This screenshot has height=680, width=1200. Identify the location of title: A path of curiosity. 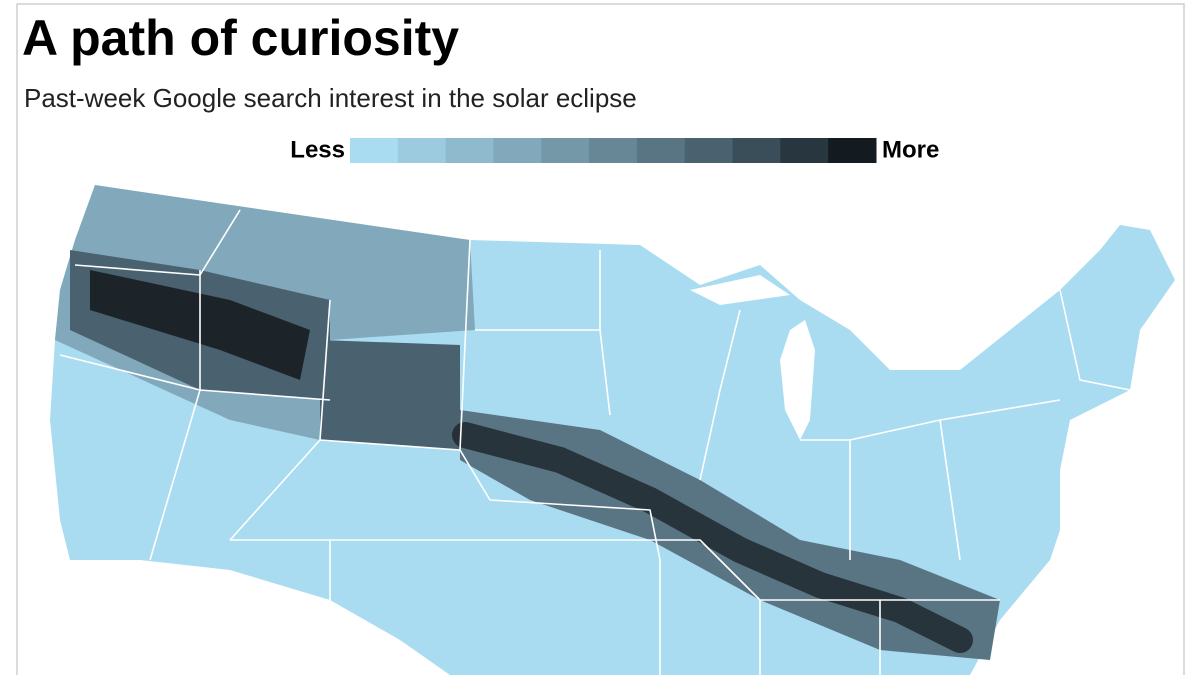
(240, 38).